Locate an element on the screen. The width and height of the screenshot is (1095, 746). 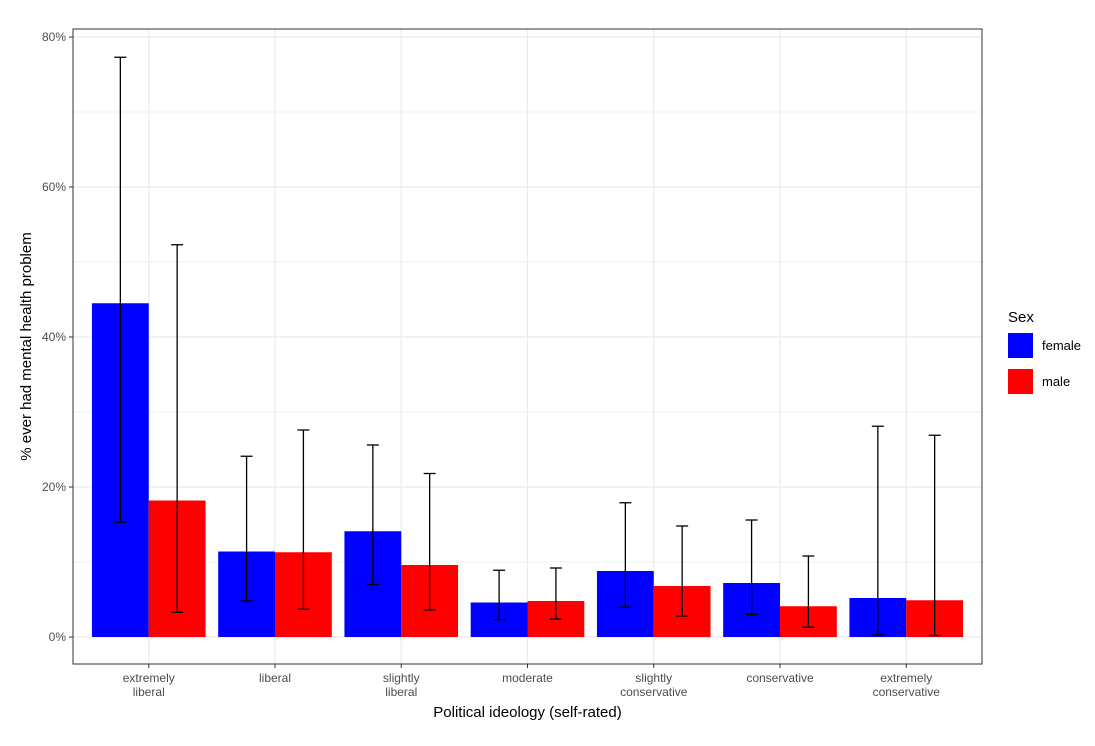
legend-key-female is located at coordinates (1020, 345).